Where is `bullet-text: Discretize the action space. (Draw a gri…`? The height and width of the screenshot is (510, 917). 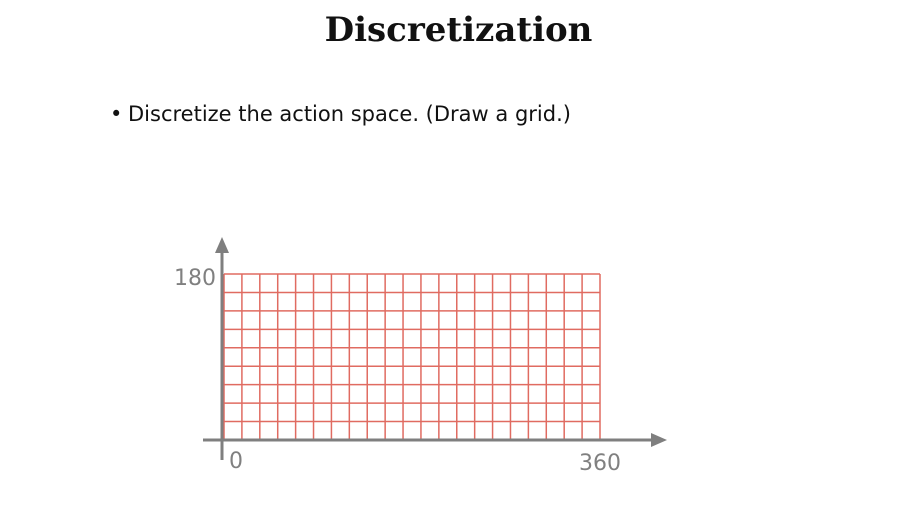 bullet-text: Discretize the action space. (Draw a gri… is located at coordinates (349, 114).